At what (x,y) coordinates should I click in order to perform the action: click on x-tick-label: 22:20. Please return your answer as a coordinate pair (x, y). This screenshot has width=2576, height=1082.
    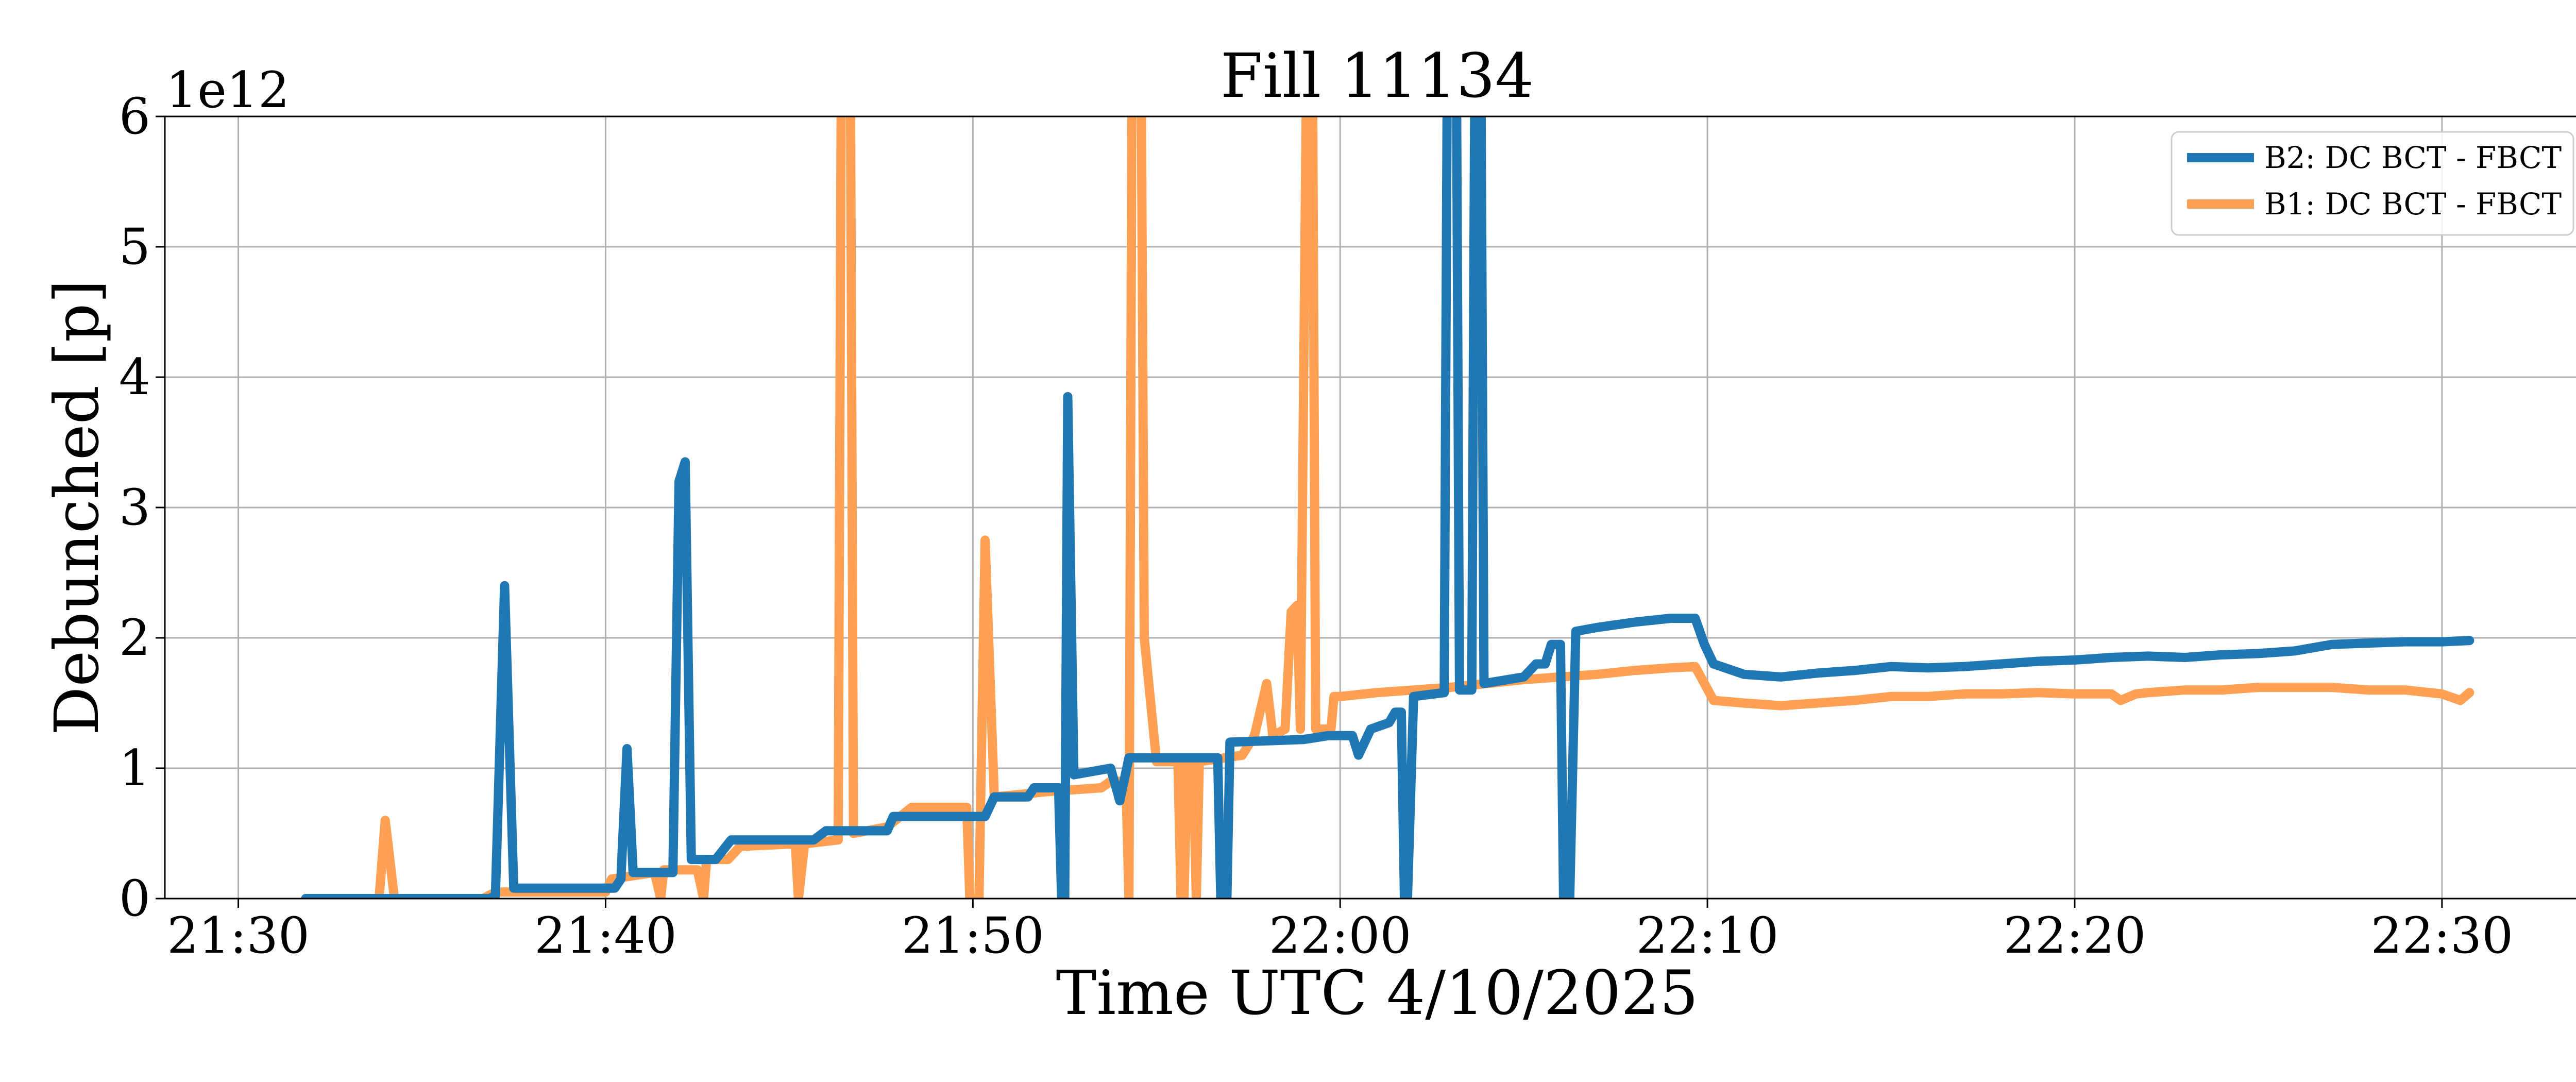
    Looking at the image, I should click on (2075, 936).